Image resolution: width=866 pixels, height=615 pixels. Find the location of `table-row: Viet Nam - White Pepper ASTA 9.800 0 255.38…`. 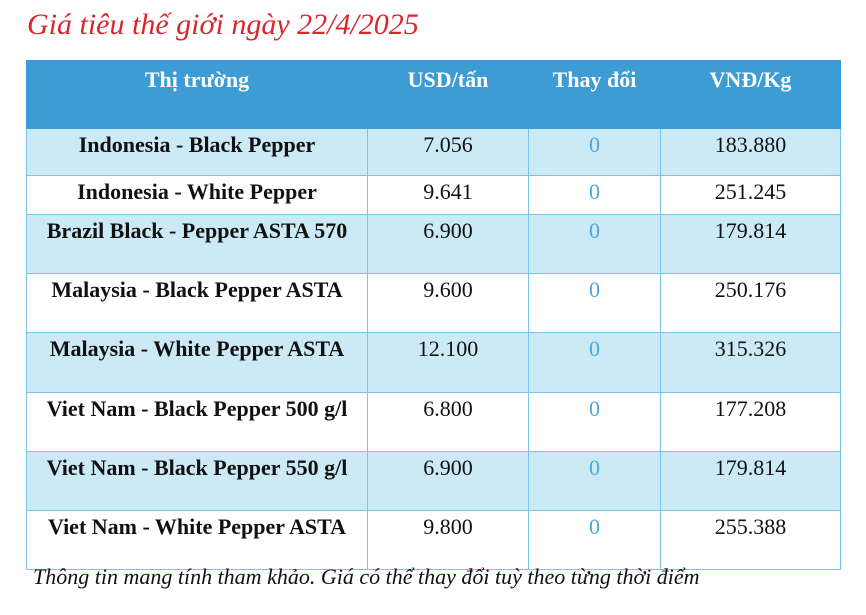

table-row: Viet Nam - White Pepper ASTA 9.800 0 255.38… is located at coordinates (433, 540).